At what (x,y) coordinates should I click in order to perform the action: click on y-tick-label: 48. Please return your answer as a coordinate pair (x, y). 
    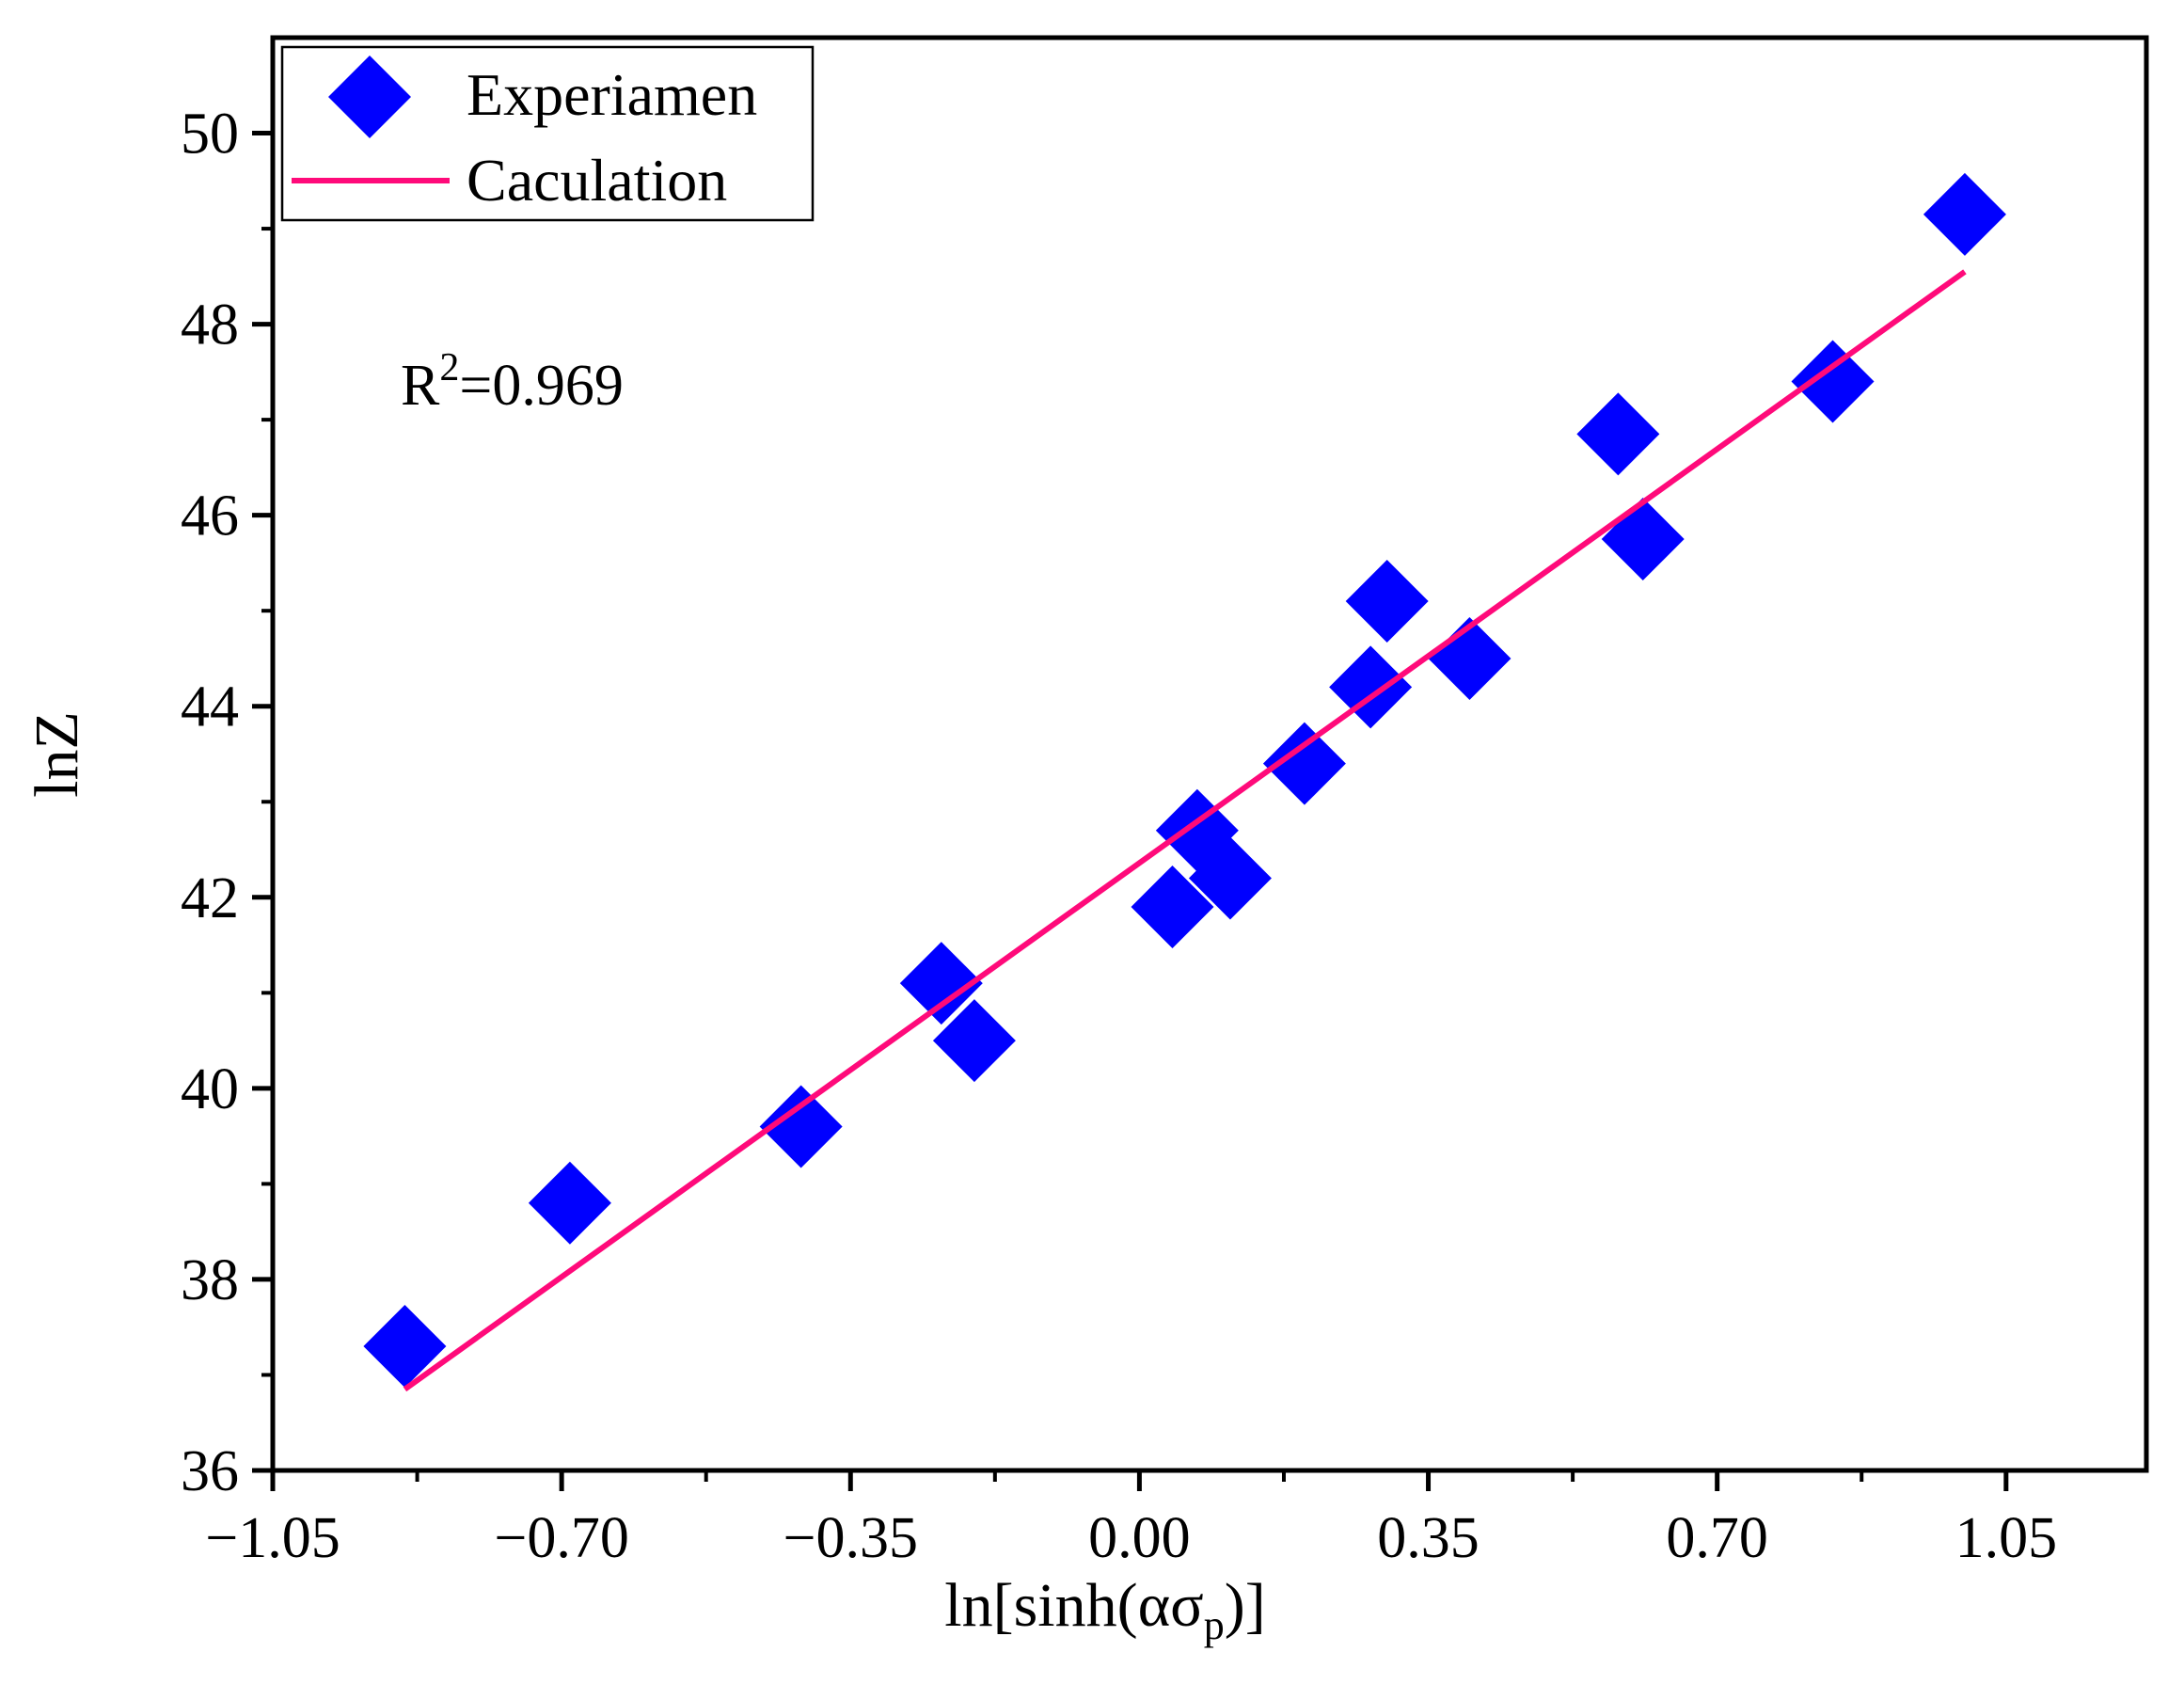
    Looking at the image, I should click on (210, 326).